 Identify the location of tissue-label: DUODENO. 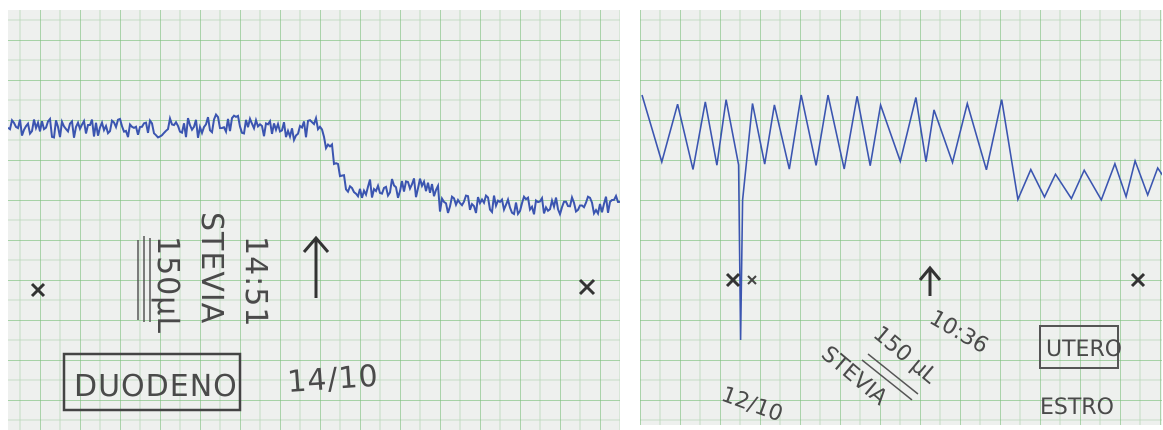
(156, 386).